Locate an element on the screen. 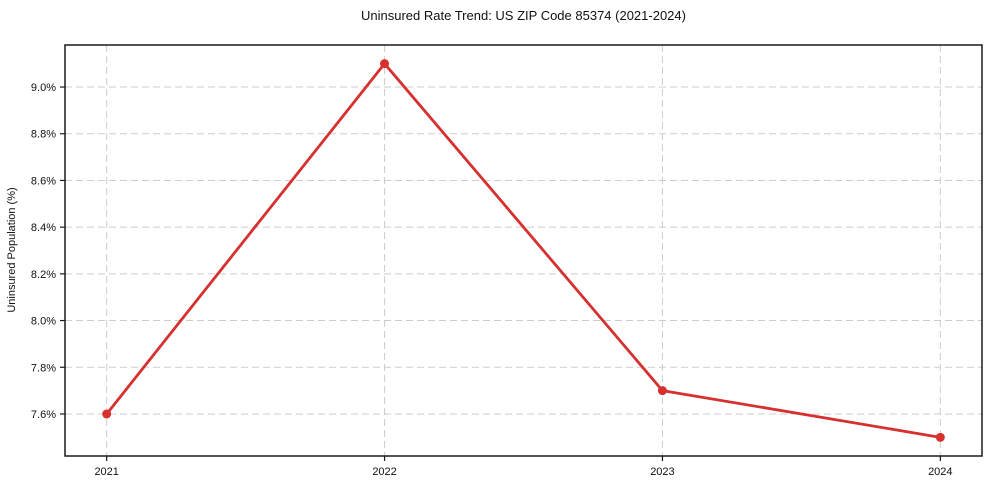 This screenshot has width=989, height=490. y-tick-label: 8.6% is located at coordinates (43, 181).